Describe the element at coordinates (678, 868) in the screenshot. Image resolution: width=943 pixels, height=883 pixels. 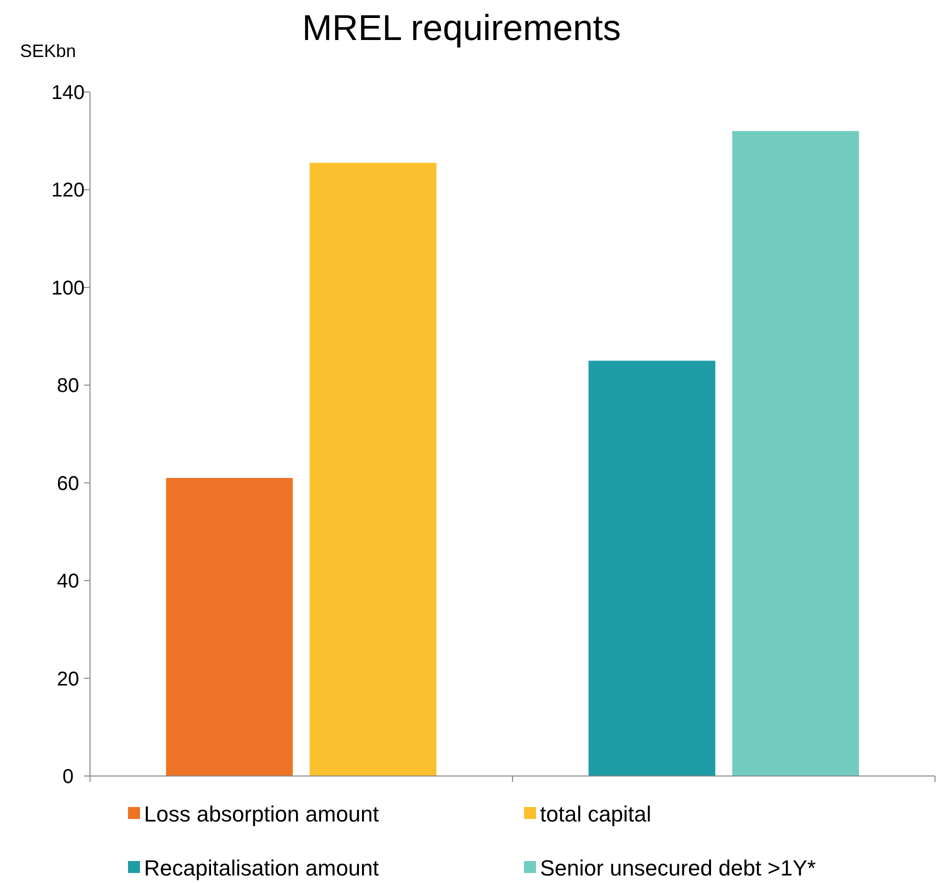
I see `legend-label: Senior unsecured debt >1Y*` at that location.